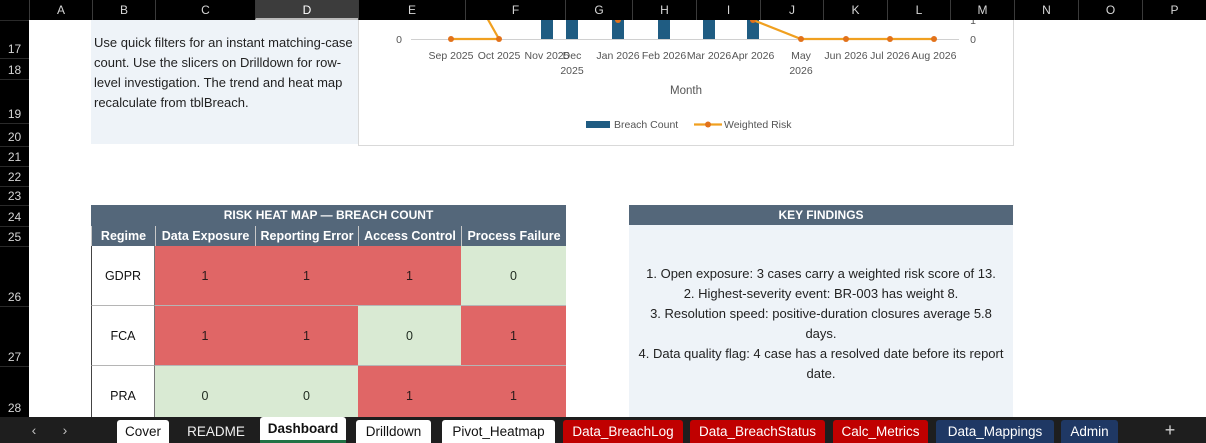  What do you see at coordinates (753, 21) in the screenshot?
I see `chart-line-point-apr-2026` at bounding box center [753, 21].